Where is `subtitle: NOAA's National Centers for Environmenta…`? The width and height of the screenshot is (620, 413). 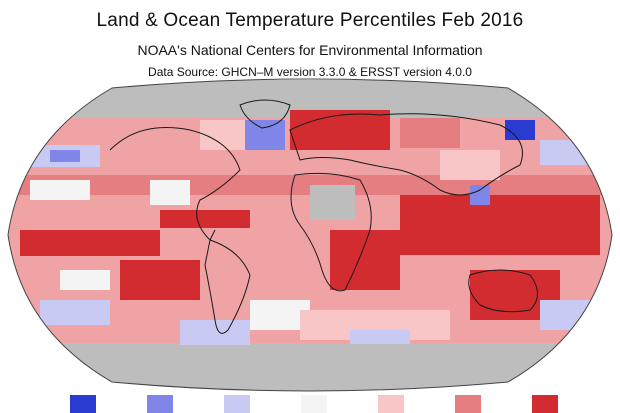
subtitle: NOAA's National Centers for Environmenta… is located at coordinates (310, 50).